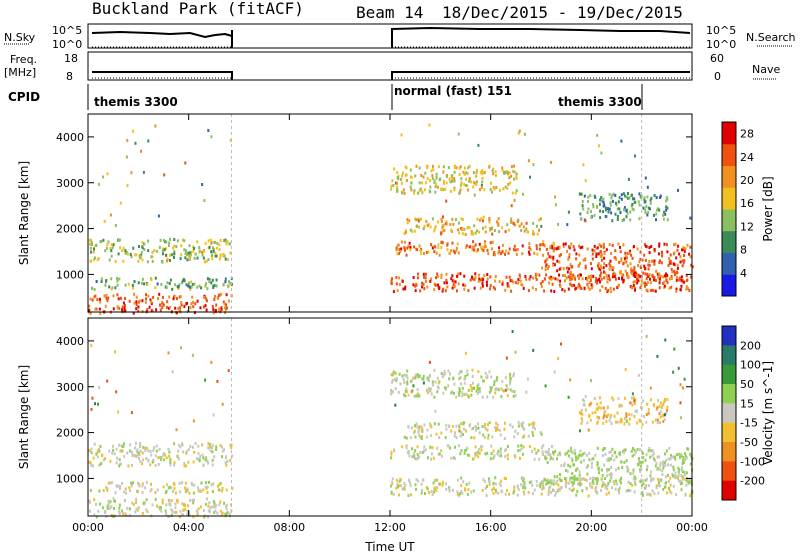 The height and width of the screenshot is (554, 800). Describe the element at coordinates (23, 59) in the screenshot. I see `freq-label-1: Freq.` at that location.